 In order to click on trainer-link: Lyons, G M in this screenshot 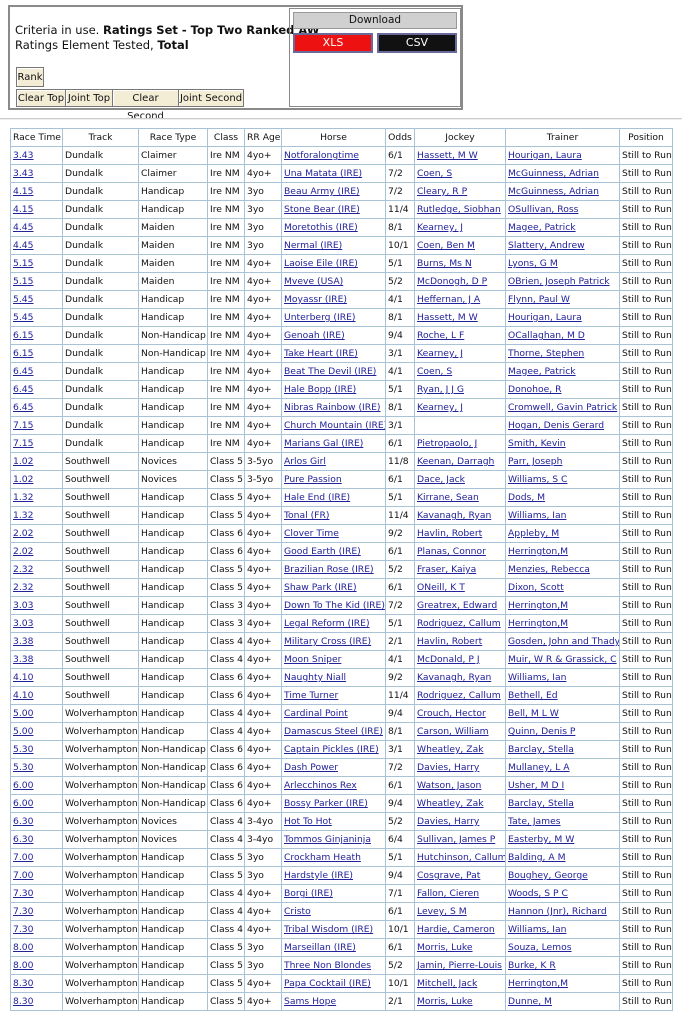, I will do `click(533, 263)`.